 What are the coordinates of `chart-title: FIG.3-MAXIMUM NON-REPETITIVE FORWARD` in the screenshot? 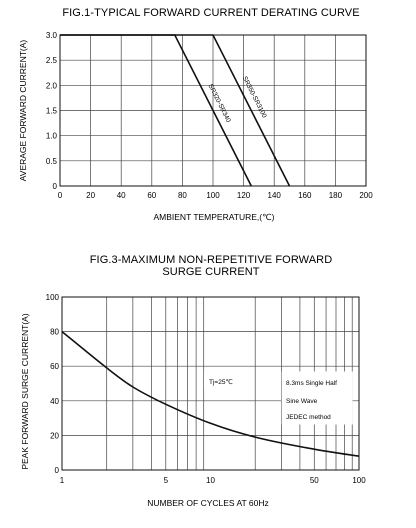 It's located at (211, 260).